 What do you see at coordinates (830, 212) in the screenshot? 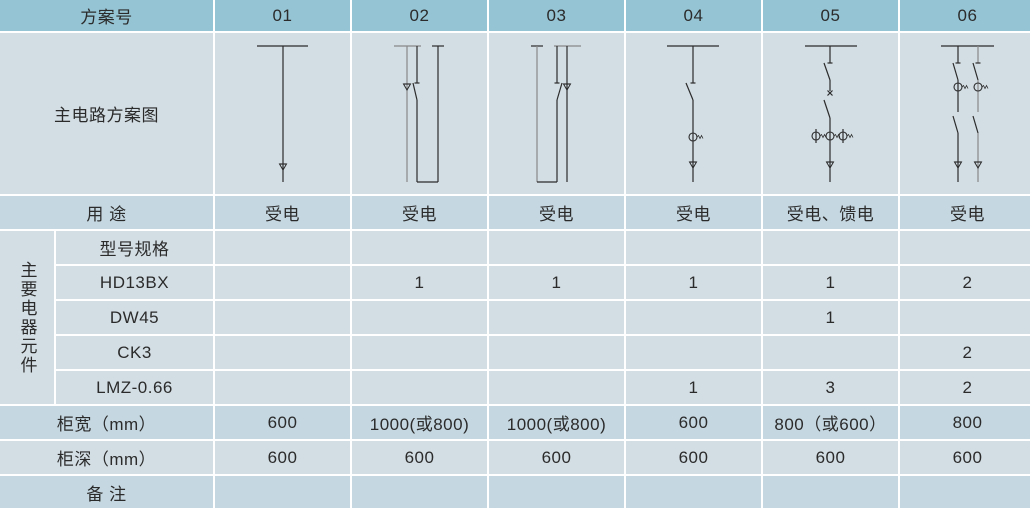
I see `usage-value: 受电、馈电` at bounding box center [830, 212].